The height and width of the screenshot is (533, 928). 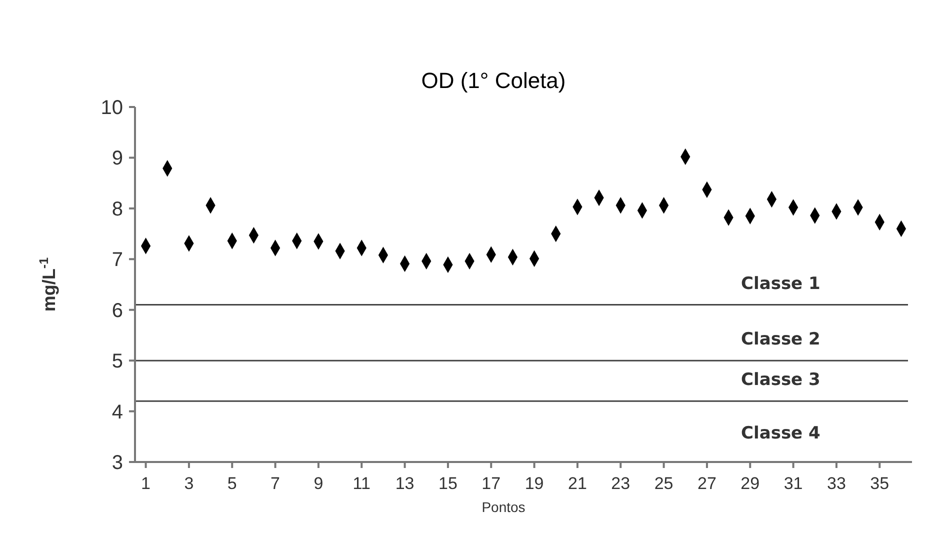 What do you see at coordinates (117, 311) in the screenshot?
I see `y-tick-label: 6` at bounding box center [117, 311].